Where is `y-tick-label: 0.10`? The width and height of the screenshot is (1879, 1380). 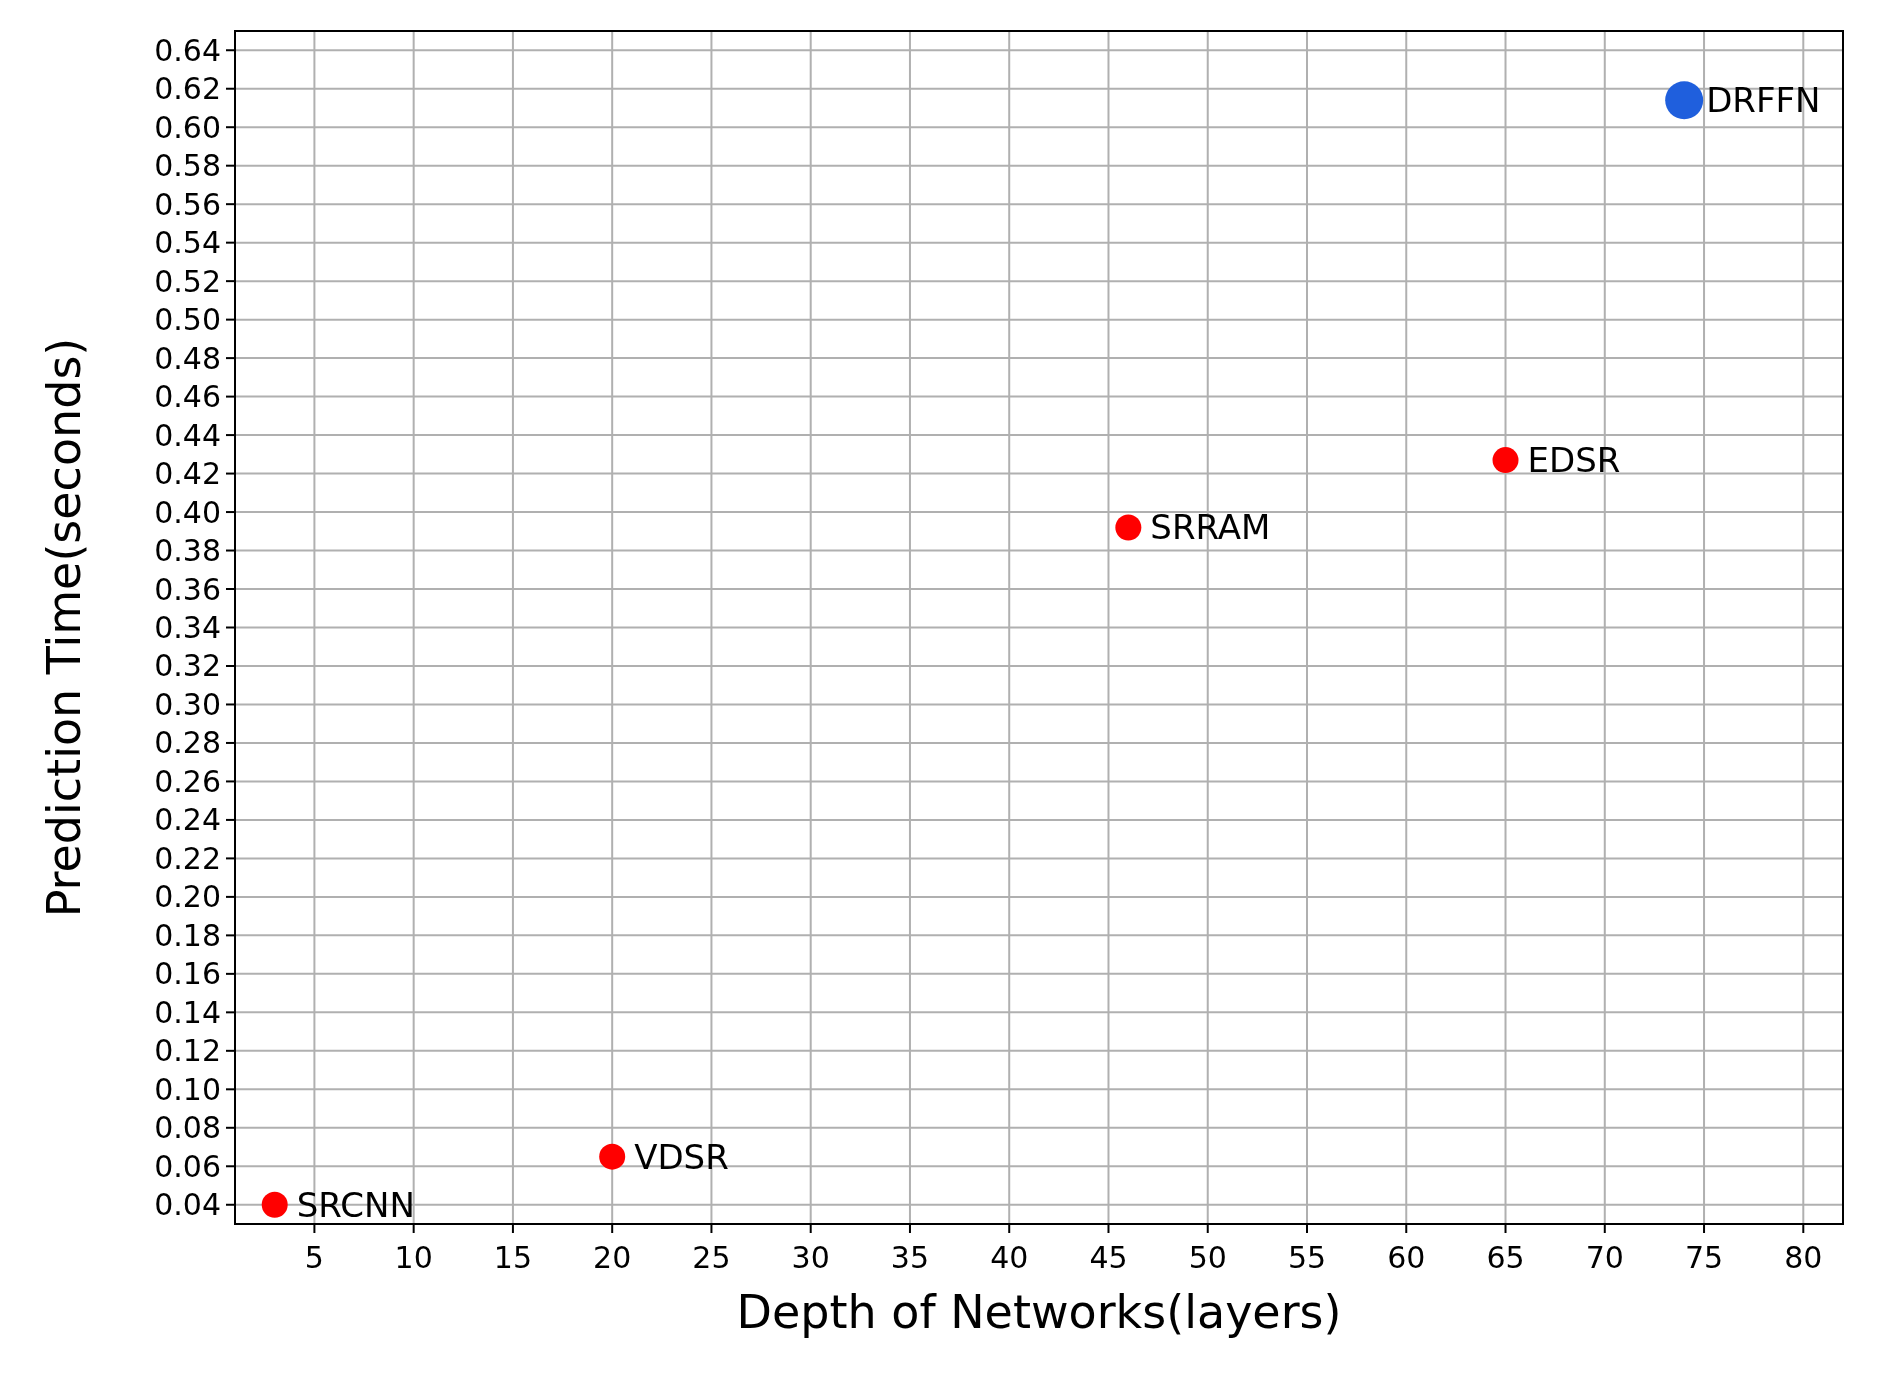
y-tick-label: 0.10 is located at coordinates (187, 1089).